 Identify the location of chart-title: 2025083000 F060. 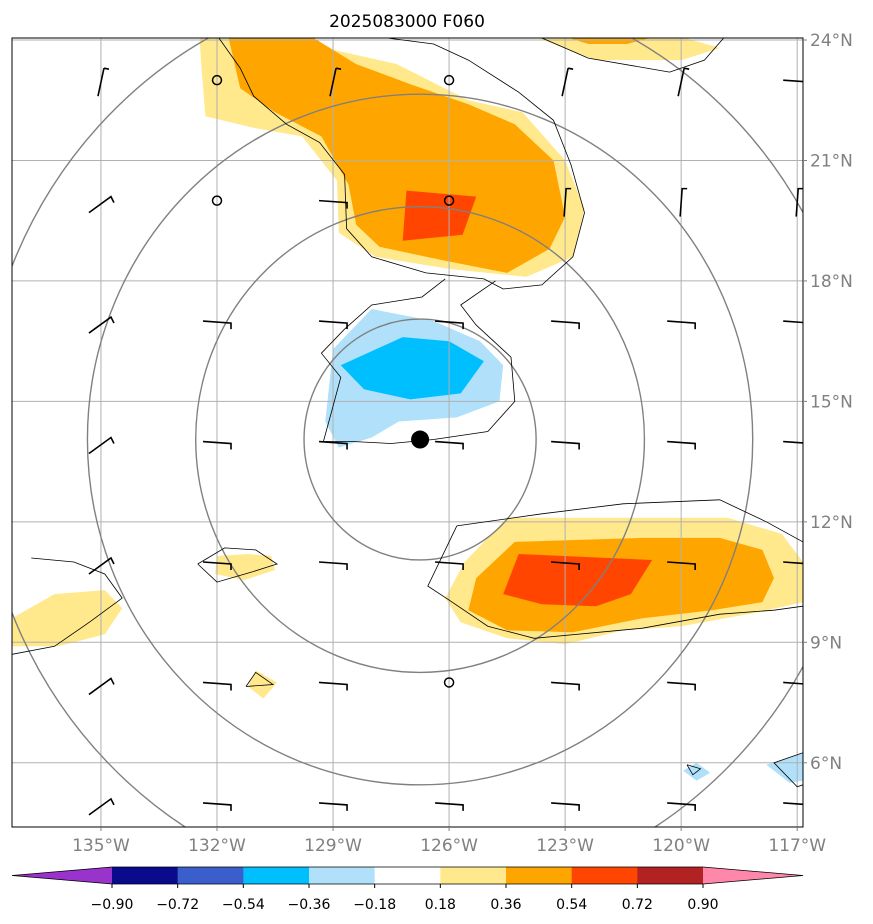
(407, 22).